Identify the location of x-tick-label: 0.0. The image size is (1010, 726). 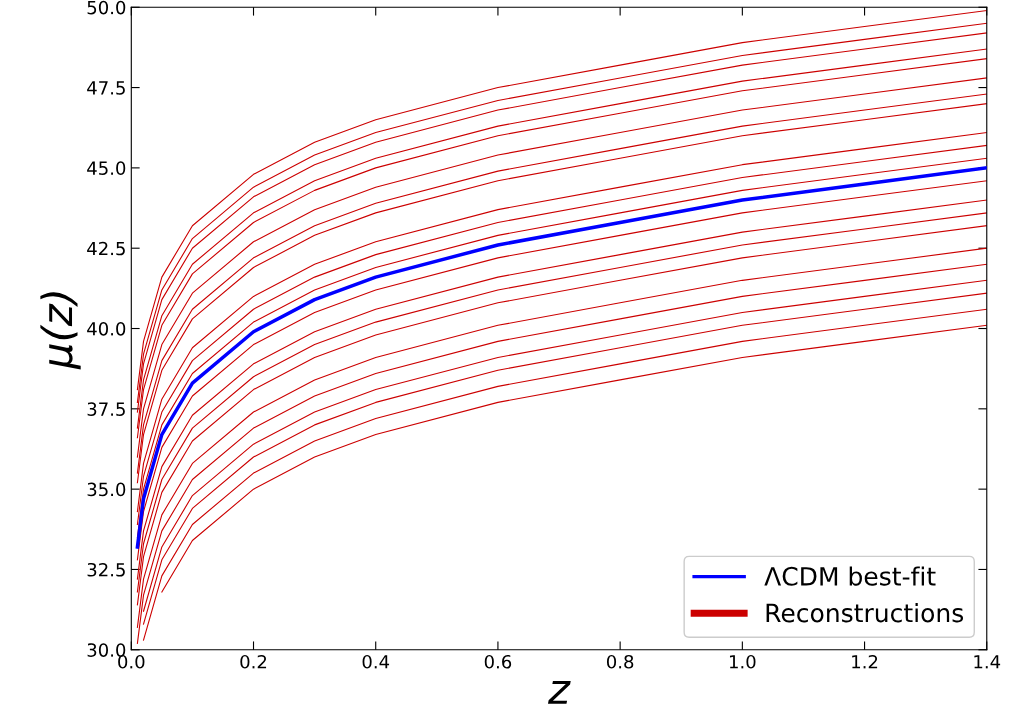
(131, 661).